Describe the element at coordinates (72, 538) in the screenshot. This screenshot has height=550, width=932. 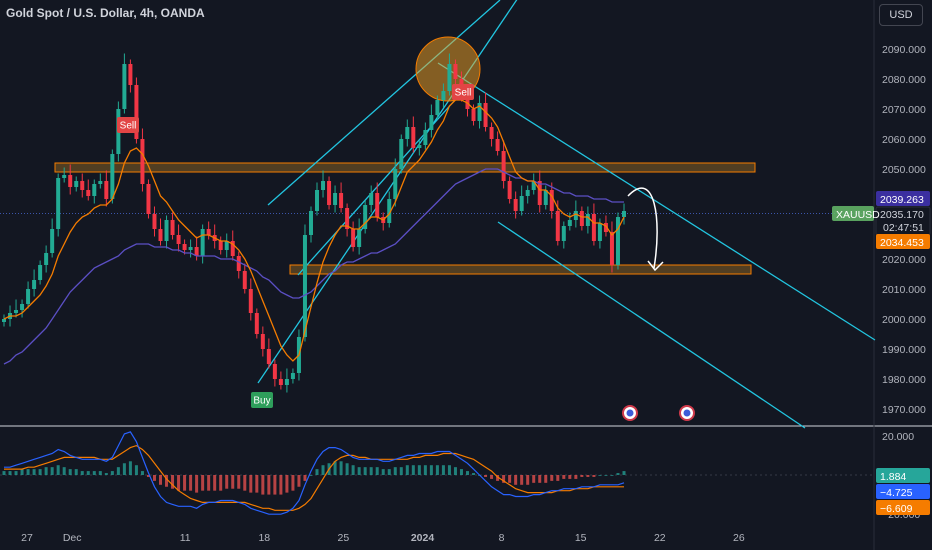
I see `time-tick-label: Dec` at that location.